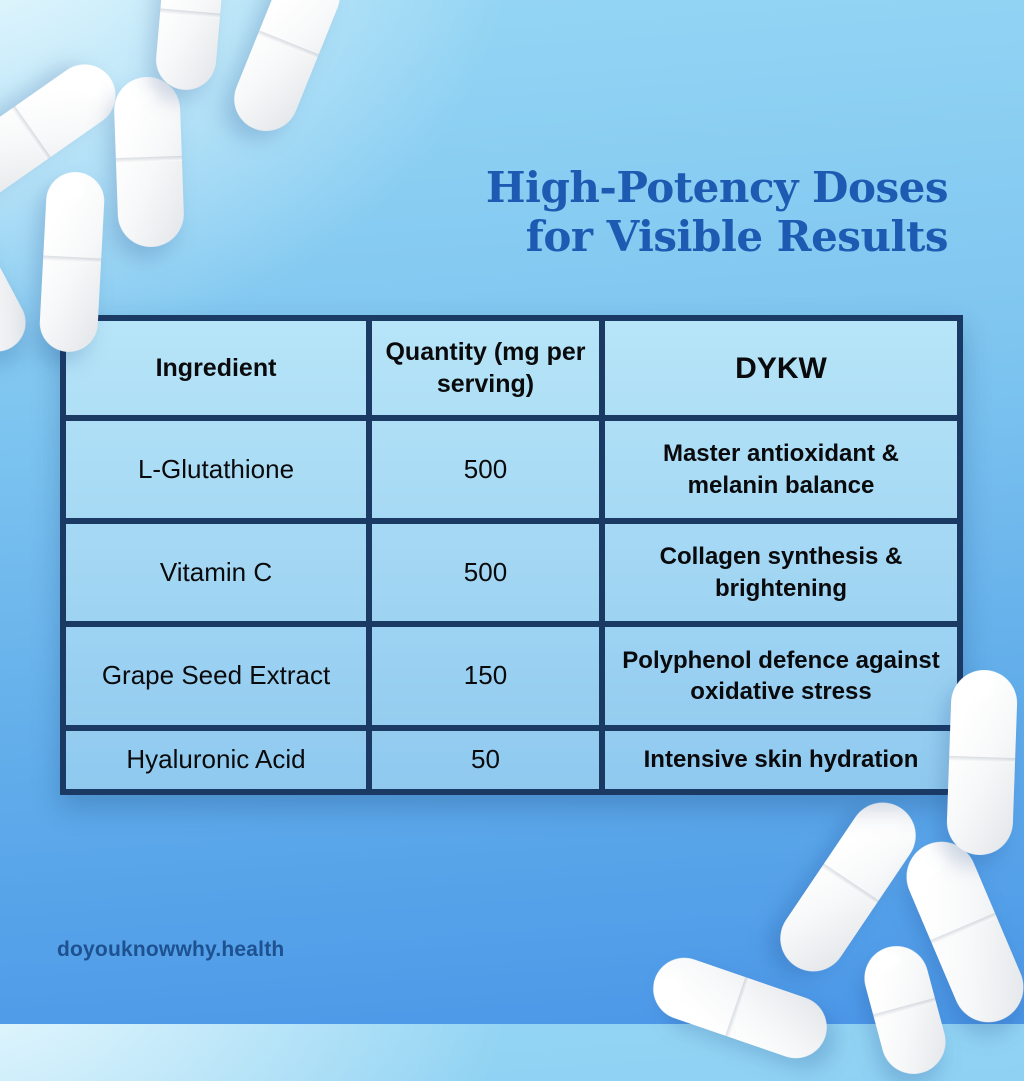  I want to click on header-cell-ingredient: Ingredient, so click(216, 368).